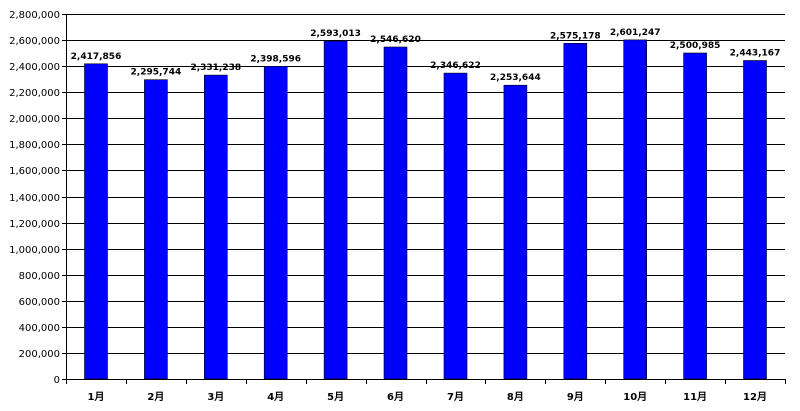 The width and height of the screenshot is (800, 411). What do you see at coordinates (34, 198) in the screenshot?
I see `y-tick-label: 1,400,000` at bounding box center [34, 198].